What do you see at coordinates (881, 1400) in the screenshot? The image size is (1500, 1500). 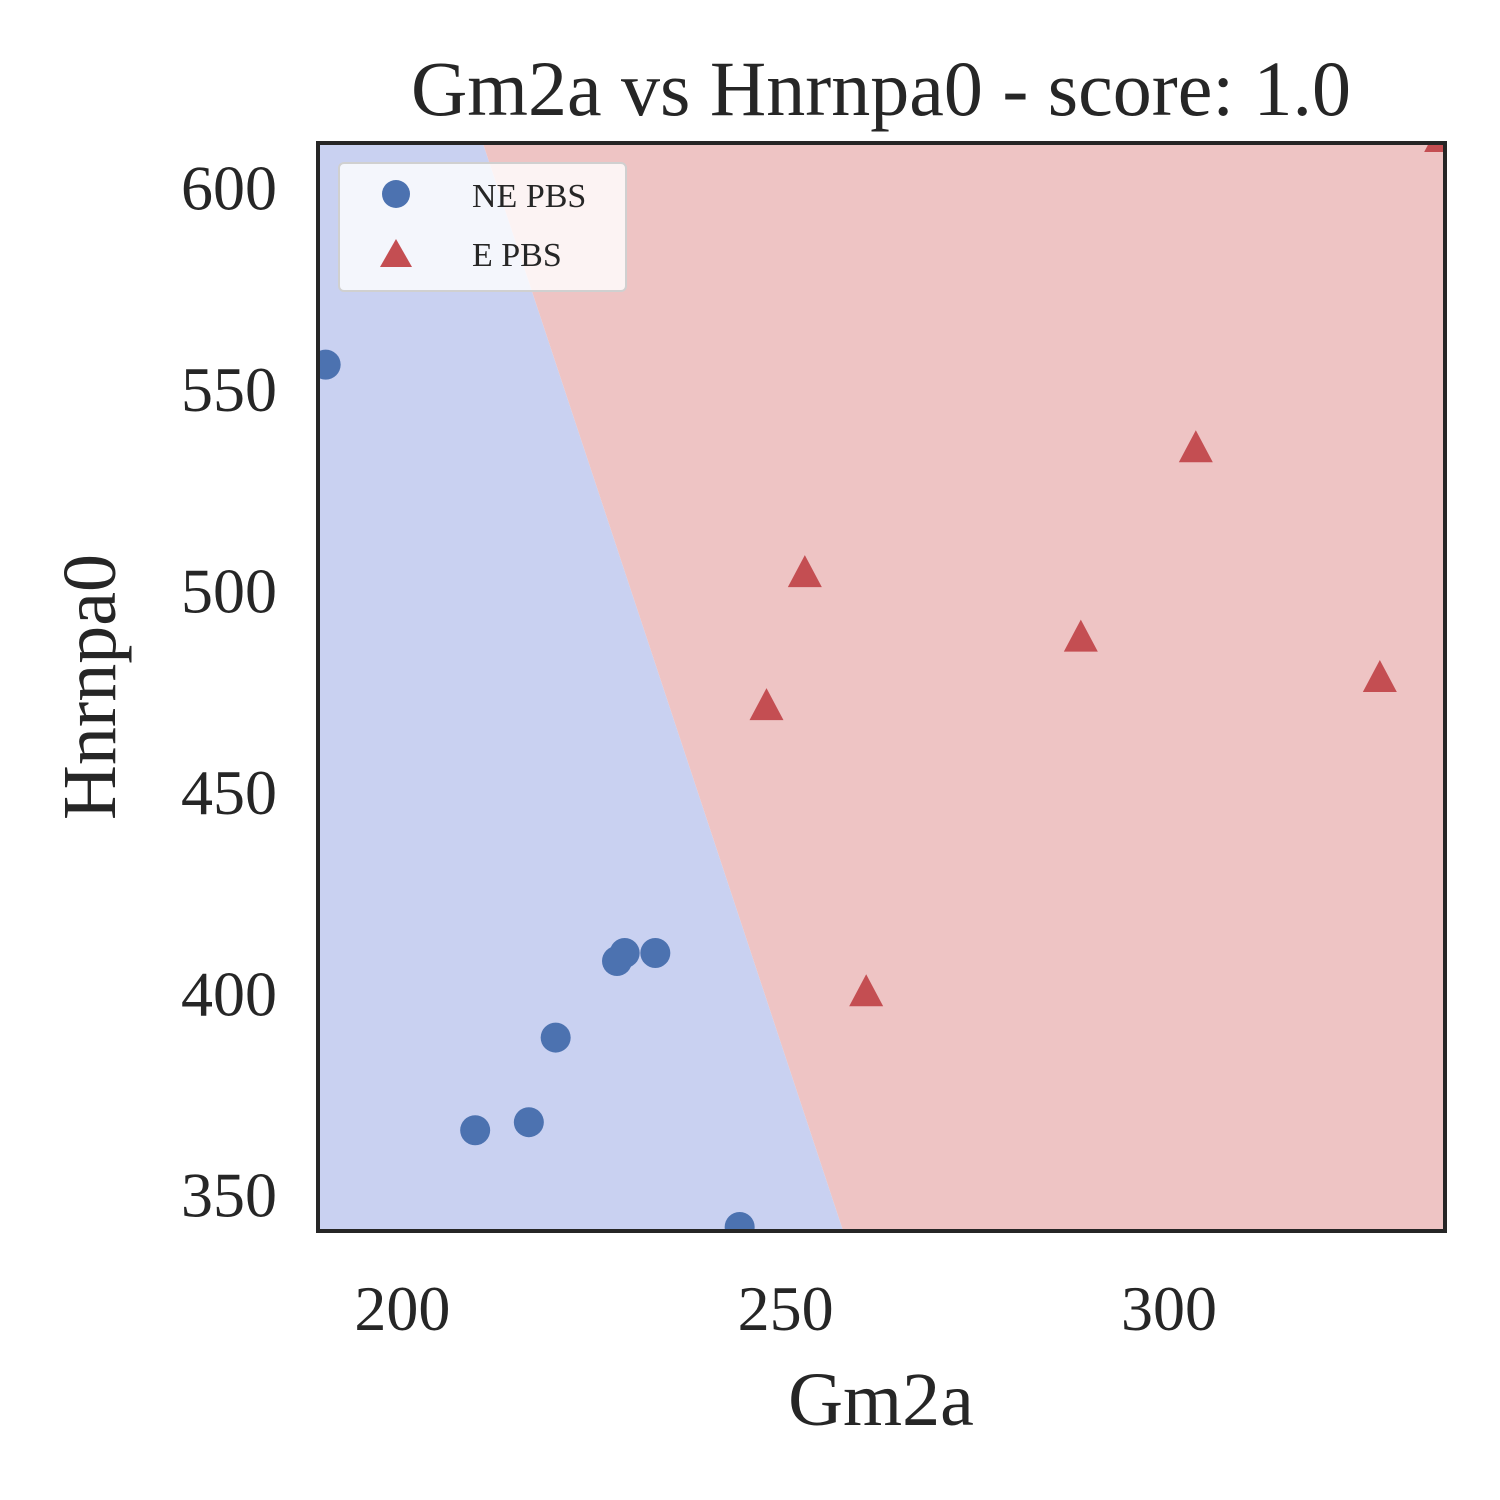 I see `x-axis-label: Gm2a` at bounding box center [881, 1400].